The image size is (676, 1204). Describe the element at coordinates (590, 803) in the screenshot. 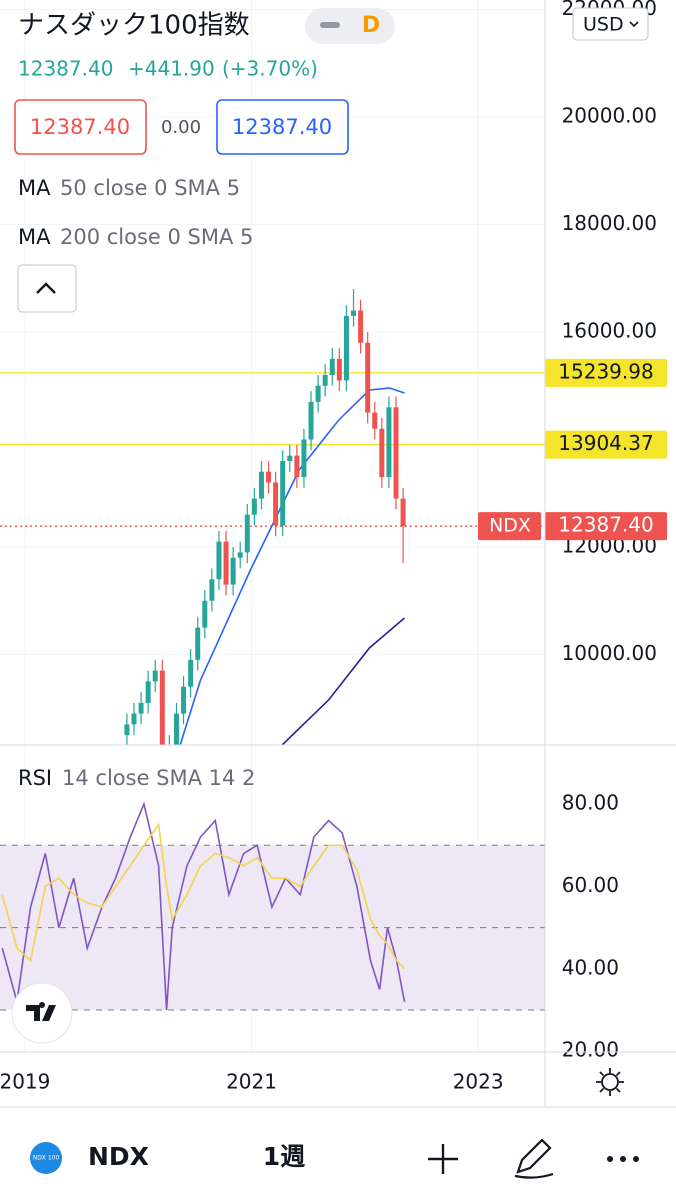

I see `y-tick-label: 80.00` at that location.